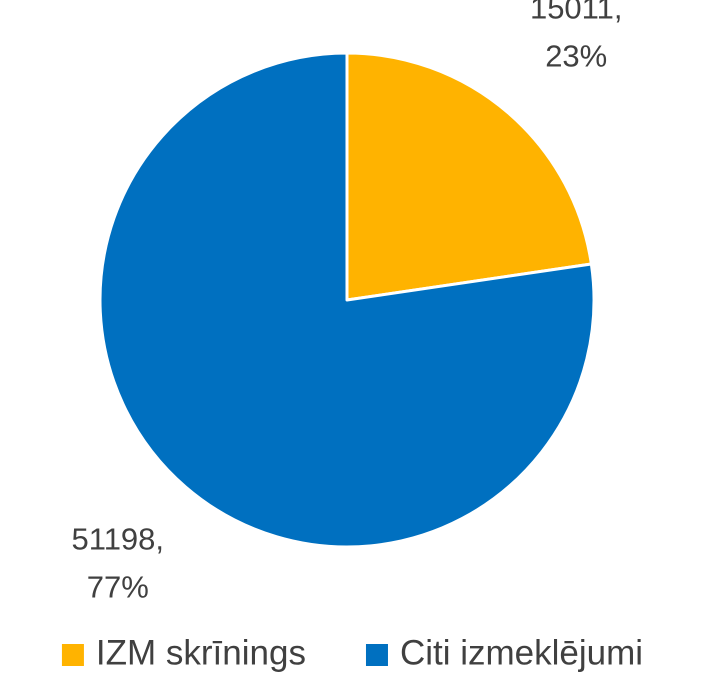  What do you see at coordinates (201, 652) in the screenshot?
I see `legend-label: IZM skrīnings` at bounding box center [201, 652].